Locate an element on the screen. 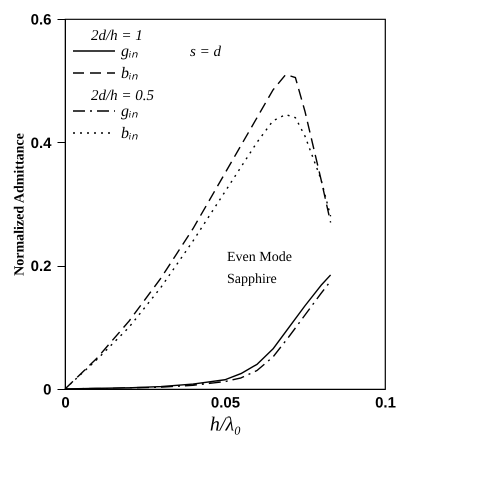 Image resolution: width=502 pixels, height=502 pixels. x-tick-label: 0.1 is located at coordinates (385, 403).